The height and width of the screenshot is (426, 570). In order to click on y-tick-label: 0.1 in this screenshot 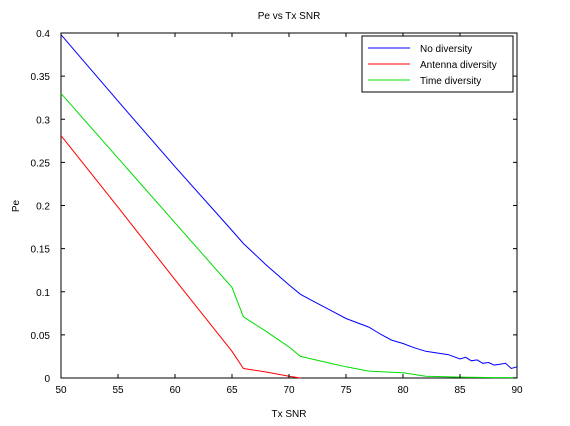, I will do `click(43, 293)`.